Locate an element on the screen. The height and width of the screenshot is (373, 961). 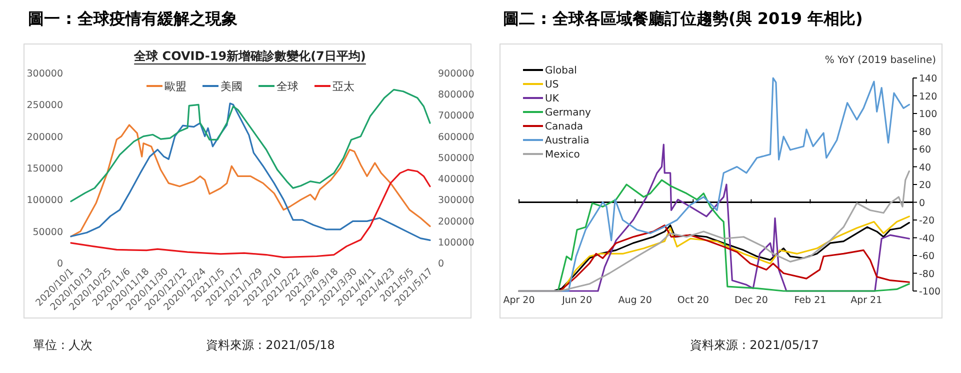
y2-tick-label: 900000 is located at coordinates (456, 74).